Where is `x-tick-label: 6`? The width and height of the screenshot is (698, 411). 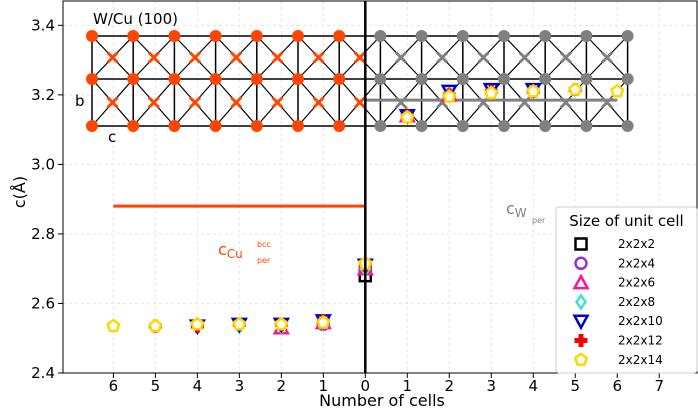
x-tick-label: 6 is located at coordinates (114, 386).